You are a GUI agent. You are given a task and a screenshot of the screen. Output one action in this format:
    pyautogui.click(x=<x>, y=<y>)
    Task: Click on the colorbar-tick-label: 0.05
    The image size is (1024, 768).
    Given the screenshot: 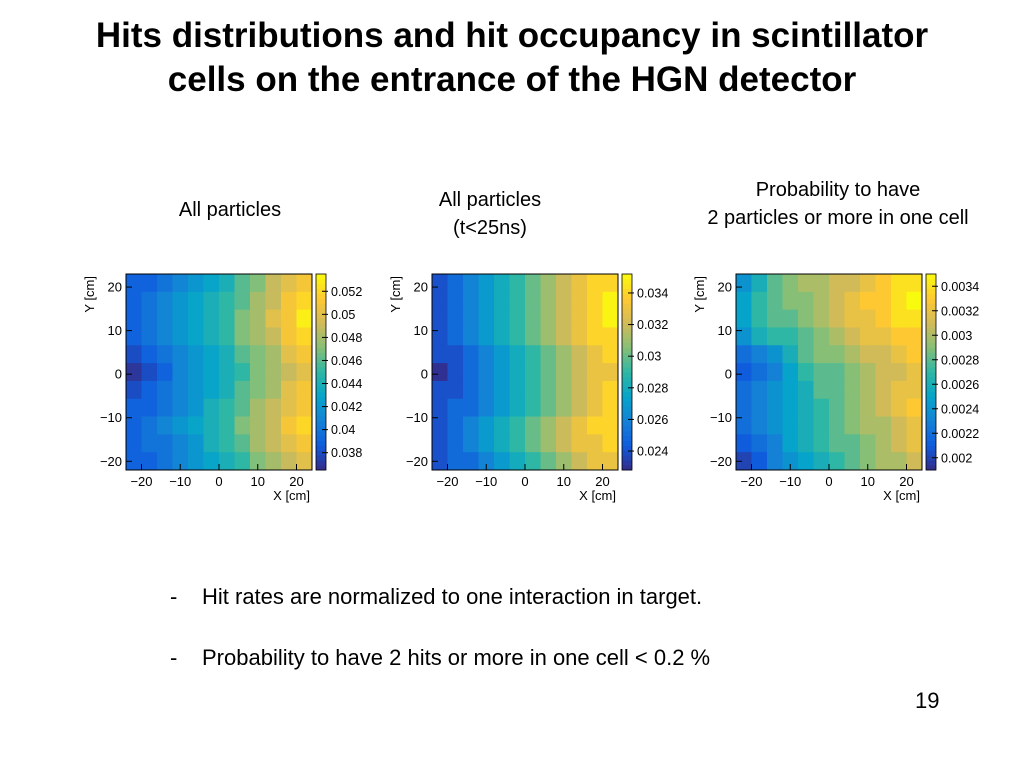 What is the action you would take?
    pyautogui.click(x=343, y=315)
    